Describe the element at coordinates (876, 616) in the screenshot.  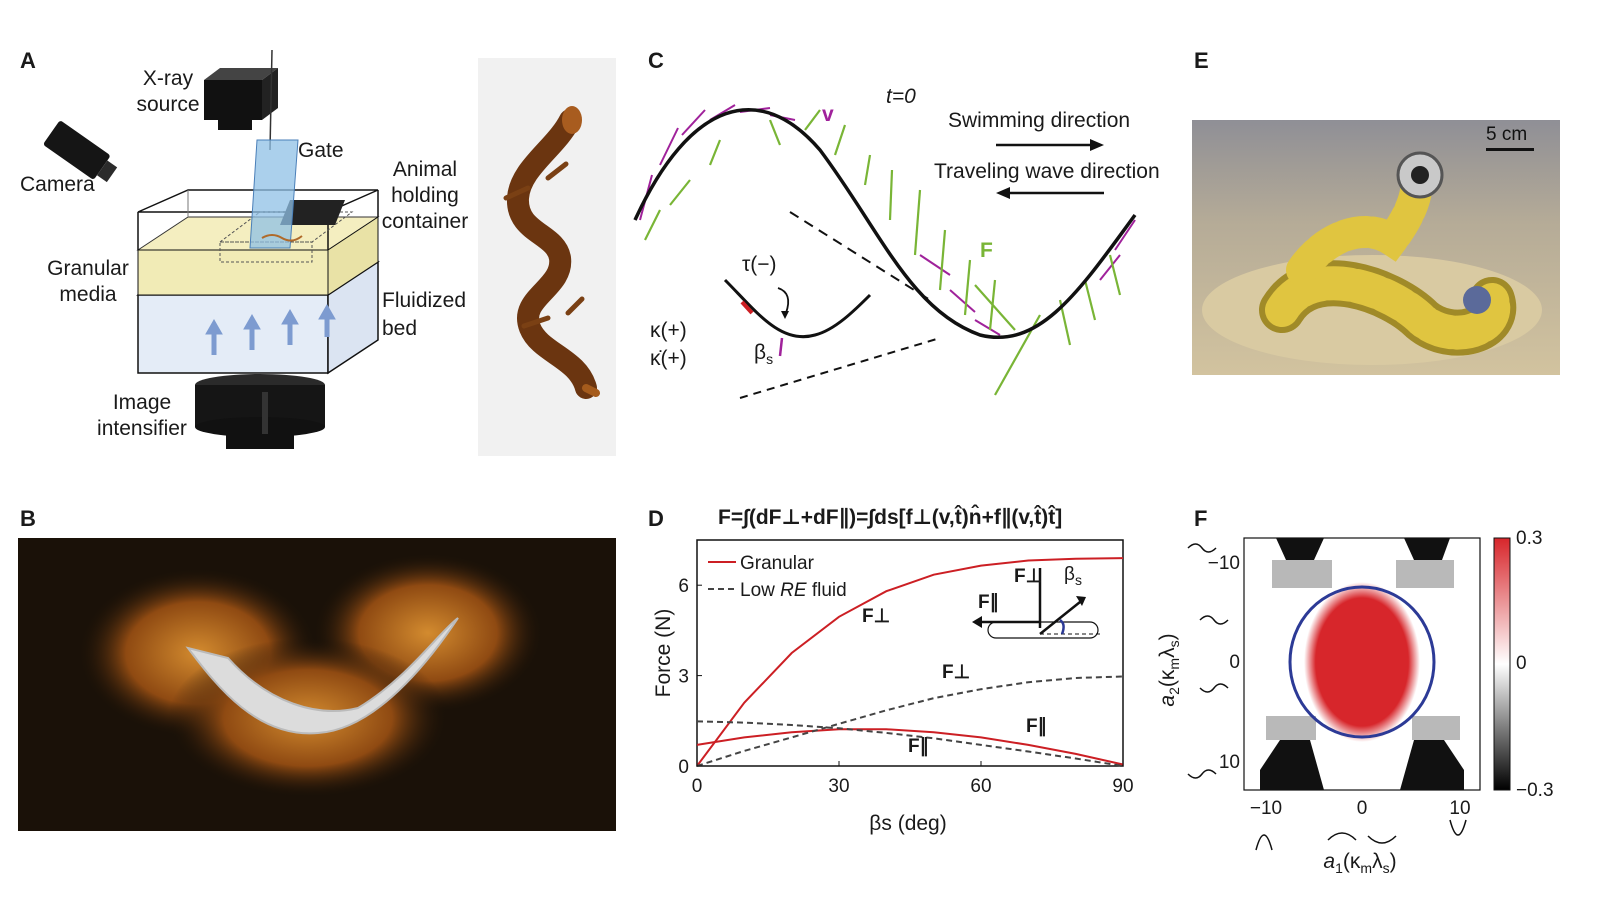
I see `label-granular-fperp: F⊥` at that location.